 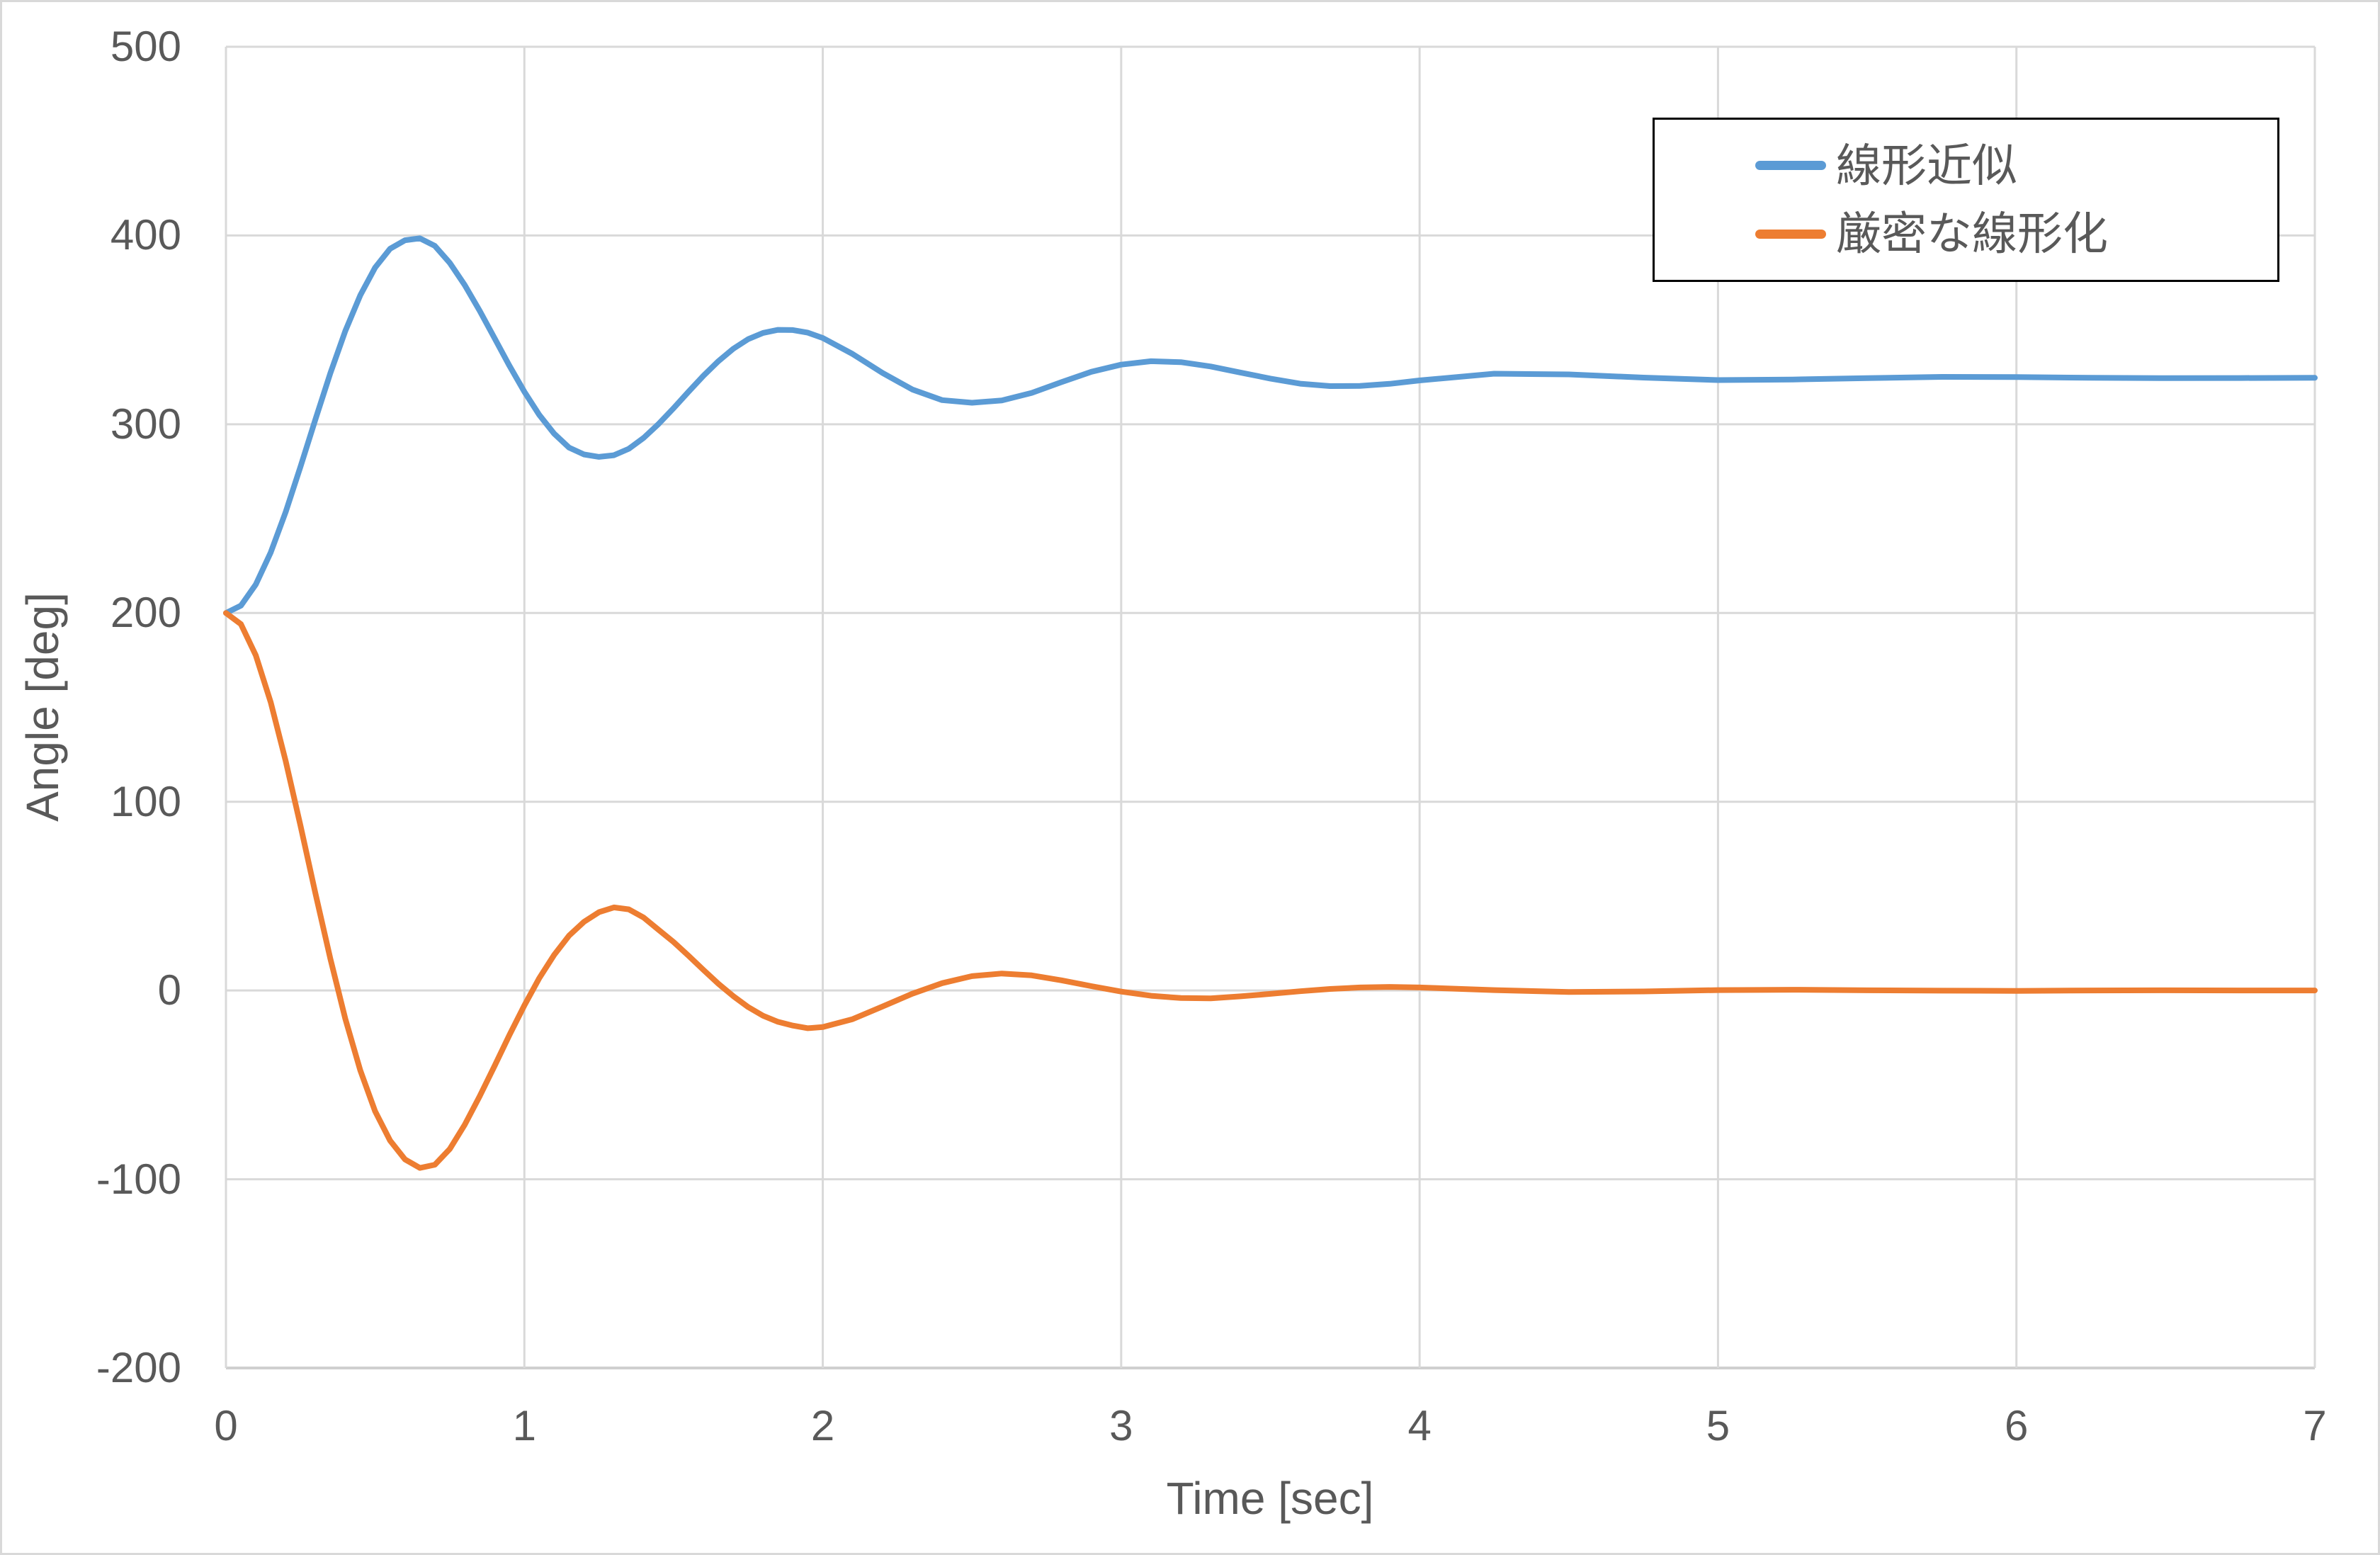 What do you see at coordinates (146, 235) in the screenshot?
I see `y-tick-label: 400` at bounding box center [146, 235].